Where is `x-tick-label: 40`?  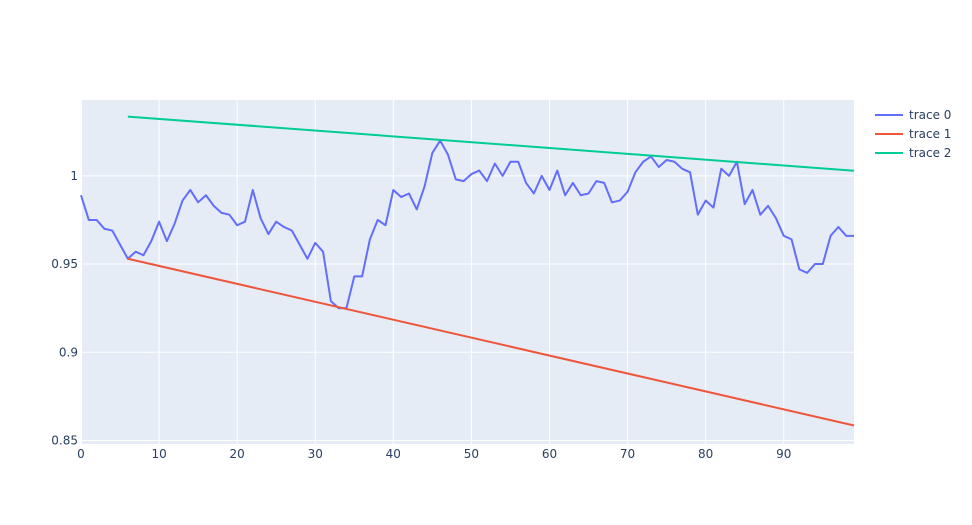 x-tick-label: 40 is located at coordinates (393, 454).